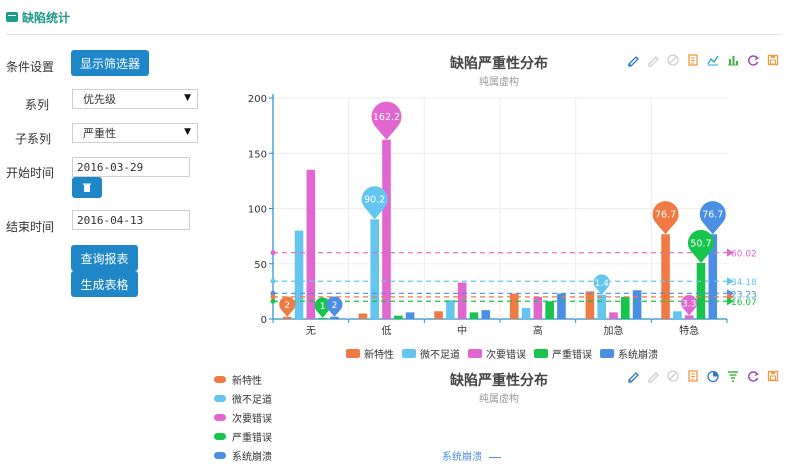 The image size is (788, 466). What do you see at coordinates (110, 63) in the screenshot?
I see `show-filter-button: 显示筛选器` at bounding box center [110, 63].